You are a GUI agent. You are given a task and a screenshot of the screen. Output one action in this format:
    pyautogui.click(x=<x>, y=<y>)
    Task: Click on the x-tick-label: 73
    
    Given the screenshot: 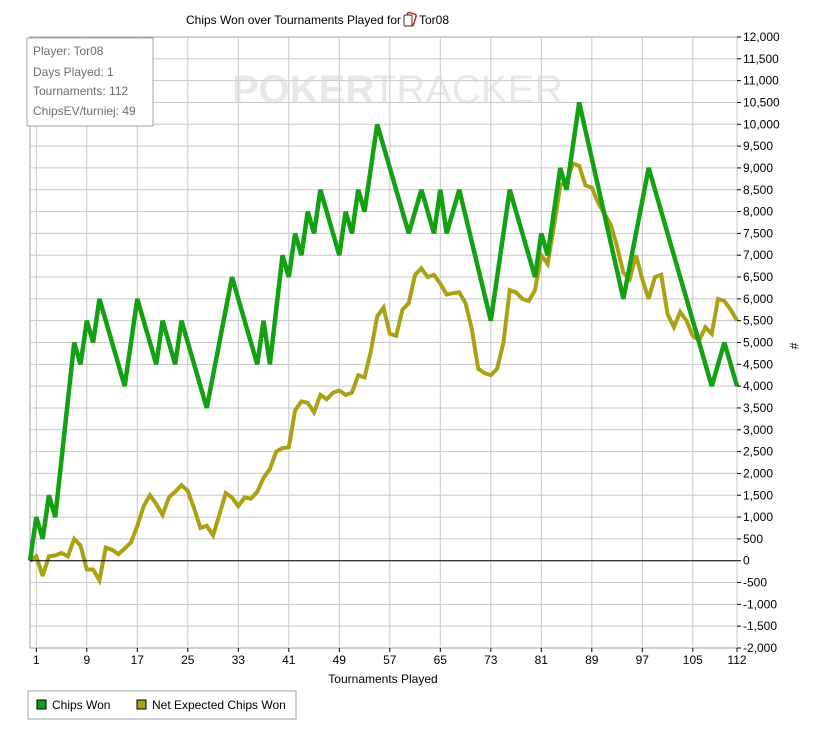 What is the action you would take?
    pyautogui.click(x=491, y=660)
    